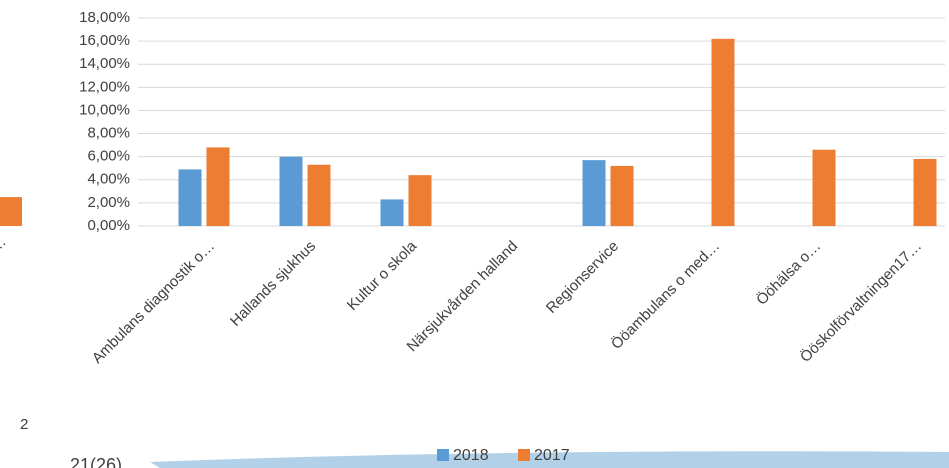 This screenshot has width=949, height=468. What do you see at coordinates (24, 424) in the screenshot?
I see `page-number: 2` at bounding box center [24, 424].